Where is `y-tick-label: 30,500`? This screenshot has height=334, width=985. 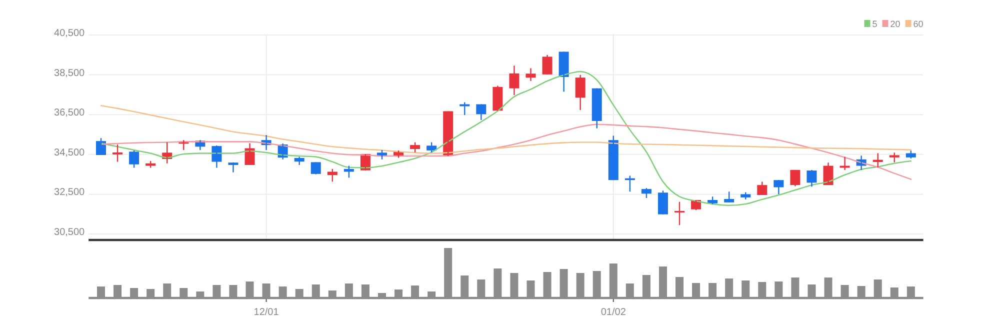
y-tick-label: 30,500 is located at coordinates (70, 232).